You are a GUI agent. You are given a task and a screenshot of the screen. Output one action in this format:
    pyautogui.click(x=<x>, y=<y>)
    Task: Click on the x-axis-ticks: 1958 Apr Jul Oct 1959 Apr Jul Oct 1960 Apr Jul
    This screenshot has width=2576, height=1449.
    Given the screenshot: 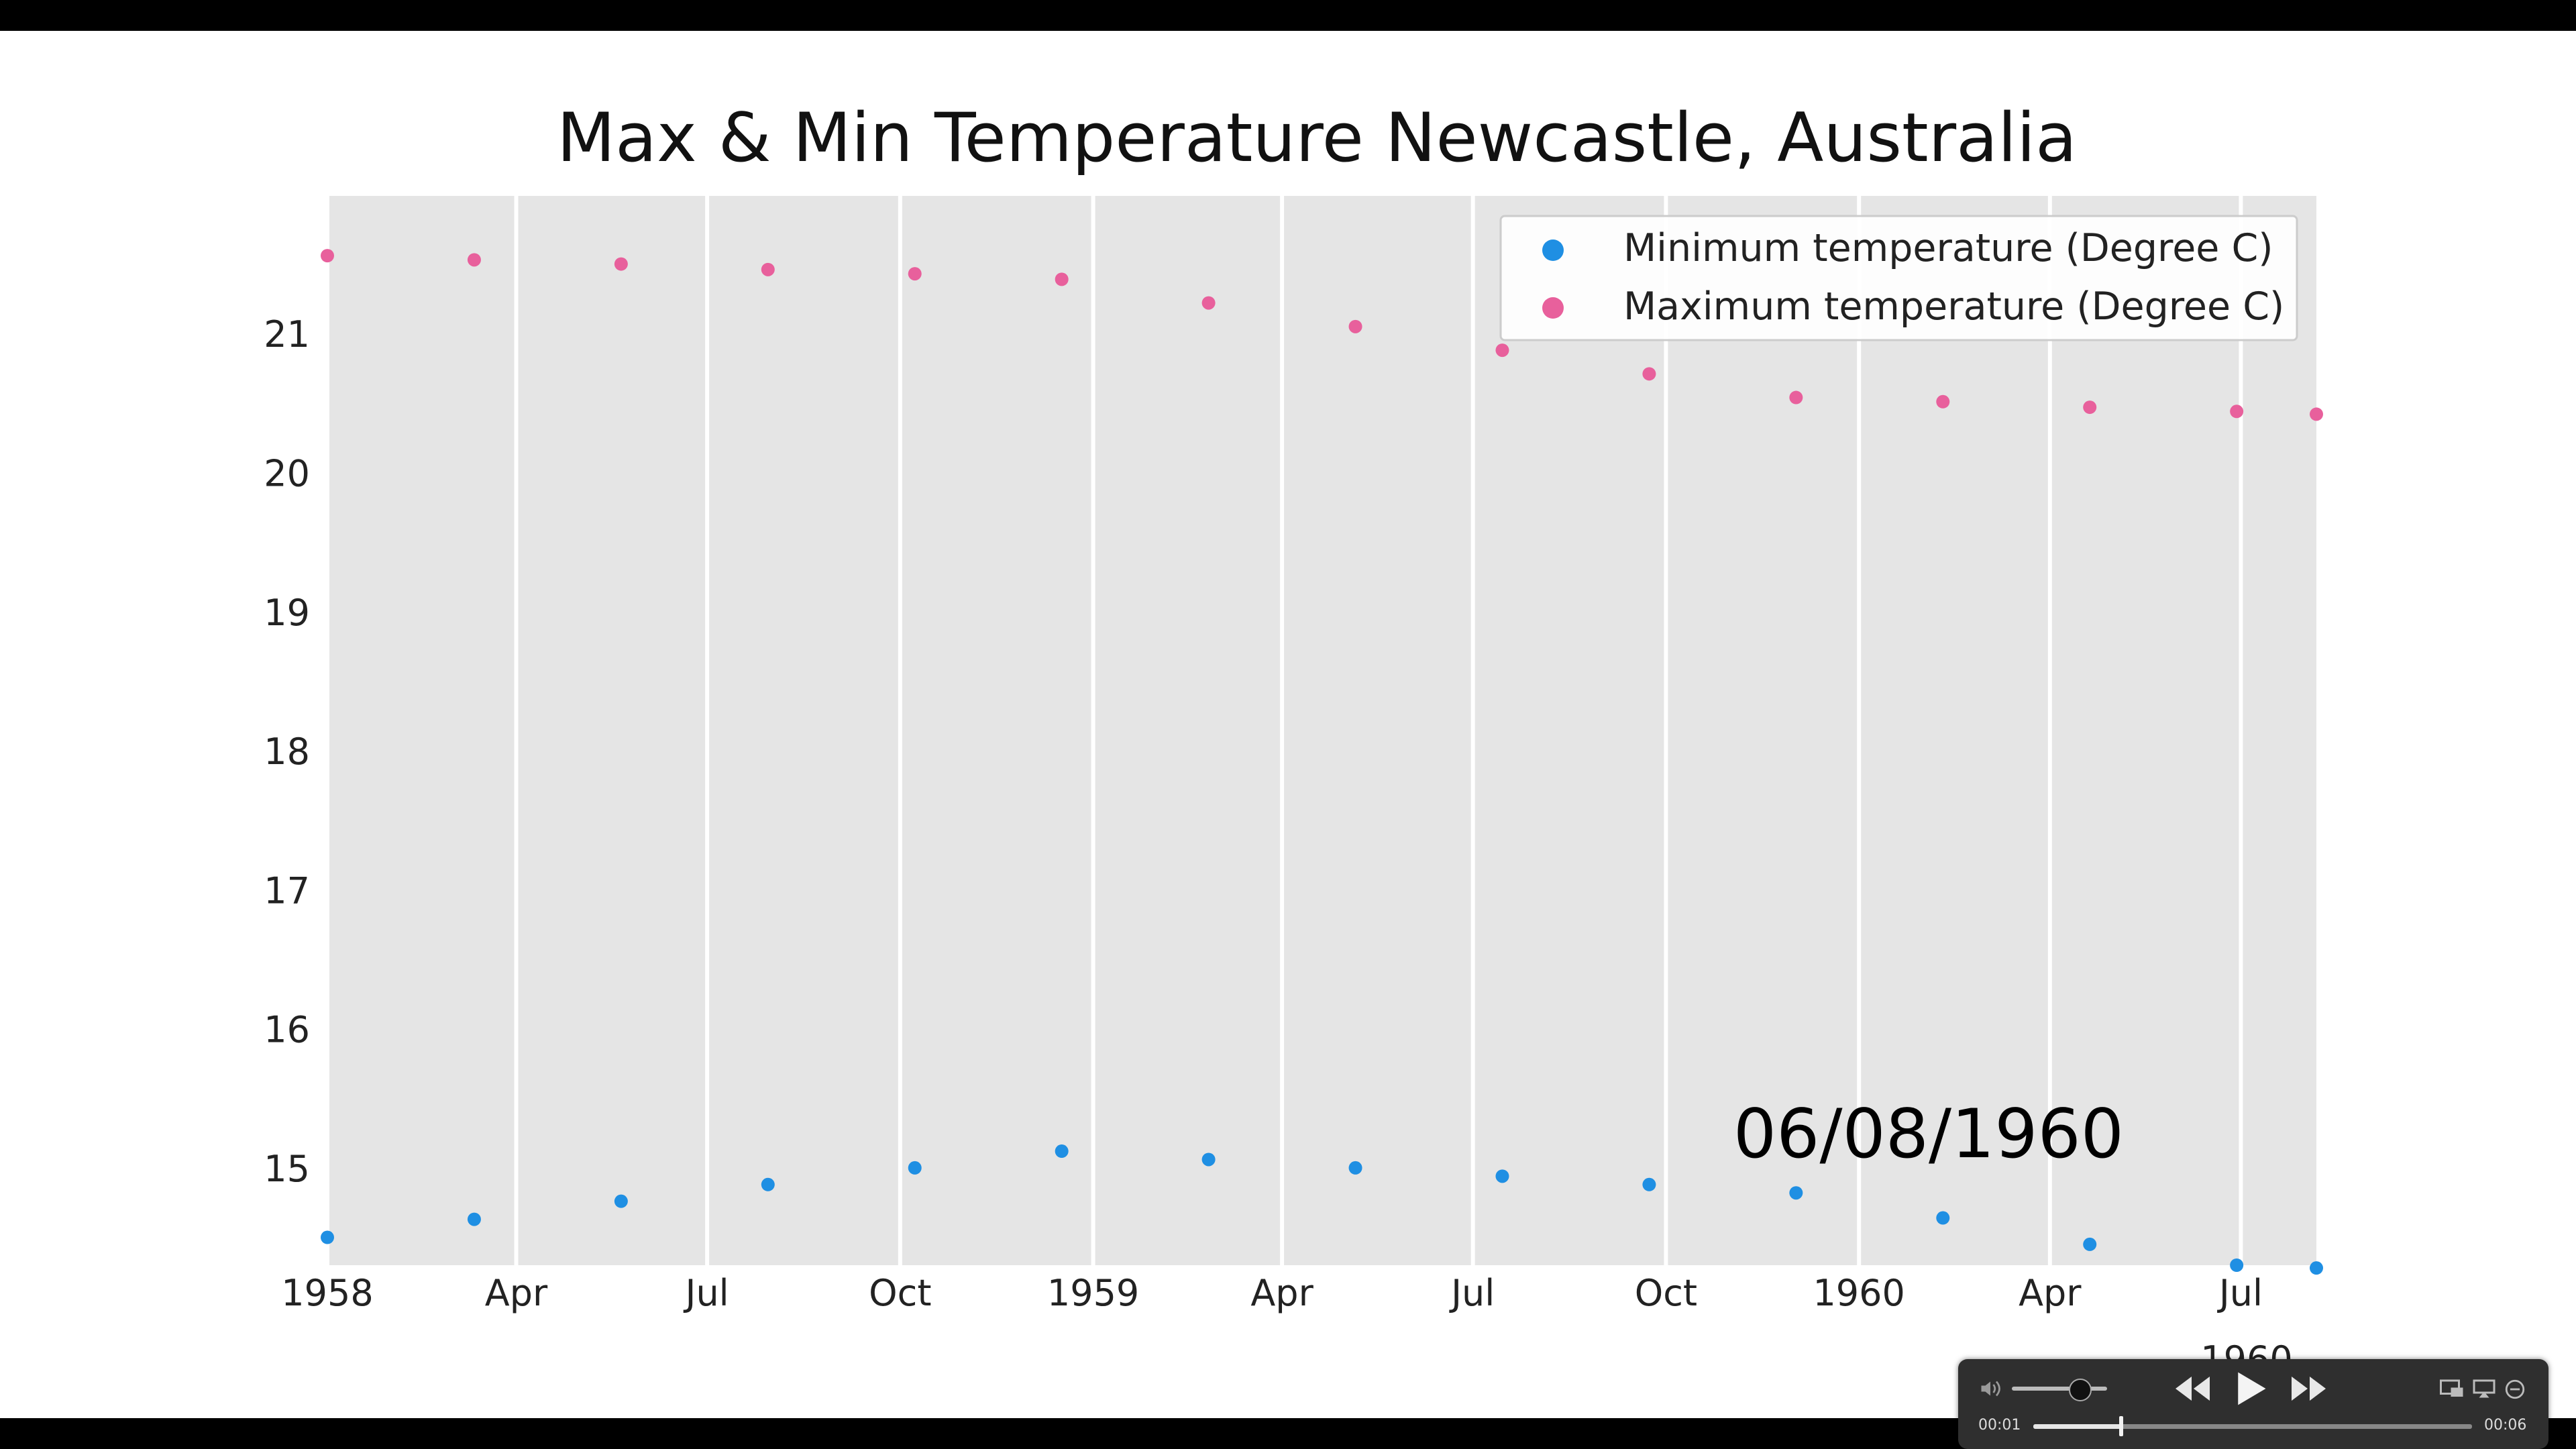 What is the action you would take?
    pyautogui.click(x=1272, y=1293)
    